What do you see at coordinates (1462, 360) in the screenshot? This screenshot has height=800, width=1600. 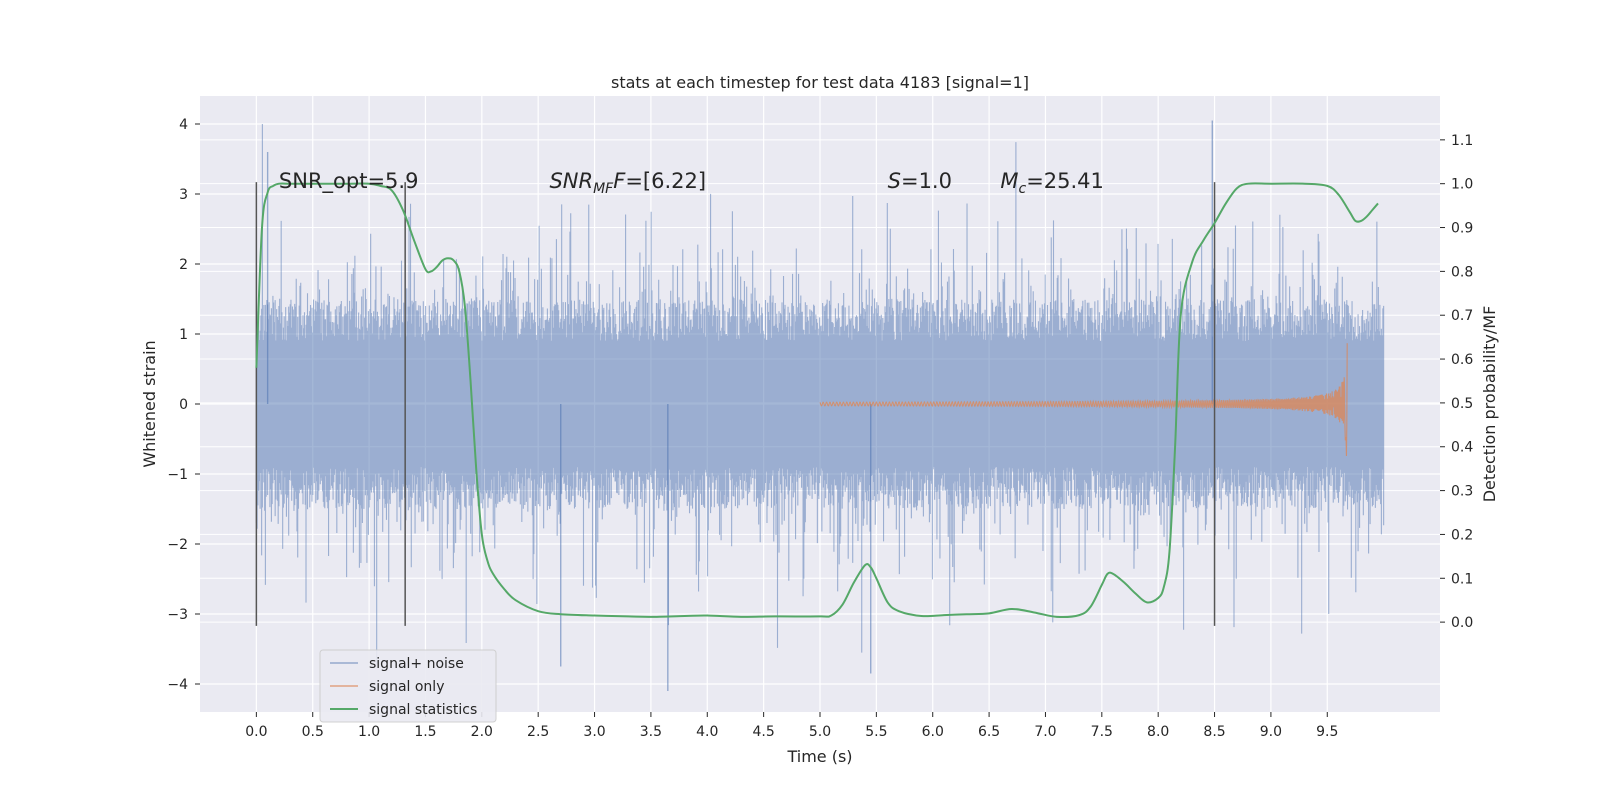 I see `y2-tick-label: 0.6` at bounding box center [1462, 360].